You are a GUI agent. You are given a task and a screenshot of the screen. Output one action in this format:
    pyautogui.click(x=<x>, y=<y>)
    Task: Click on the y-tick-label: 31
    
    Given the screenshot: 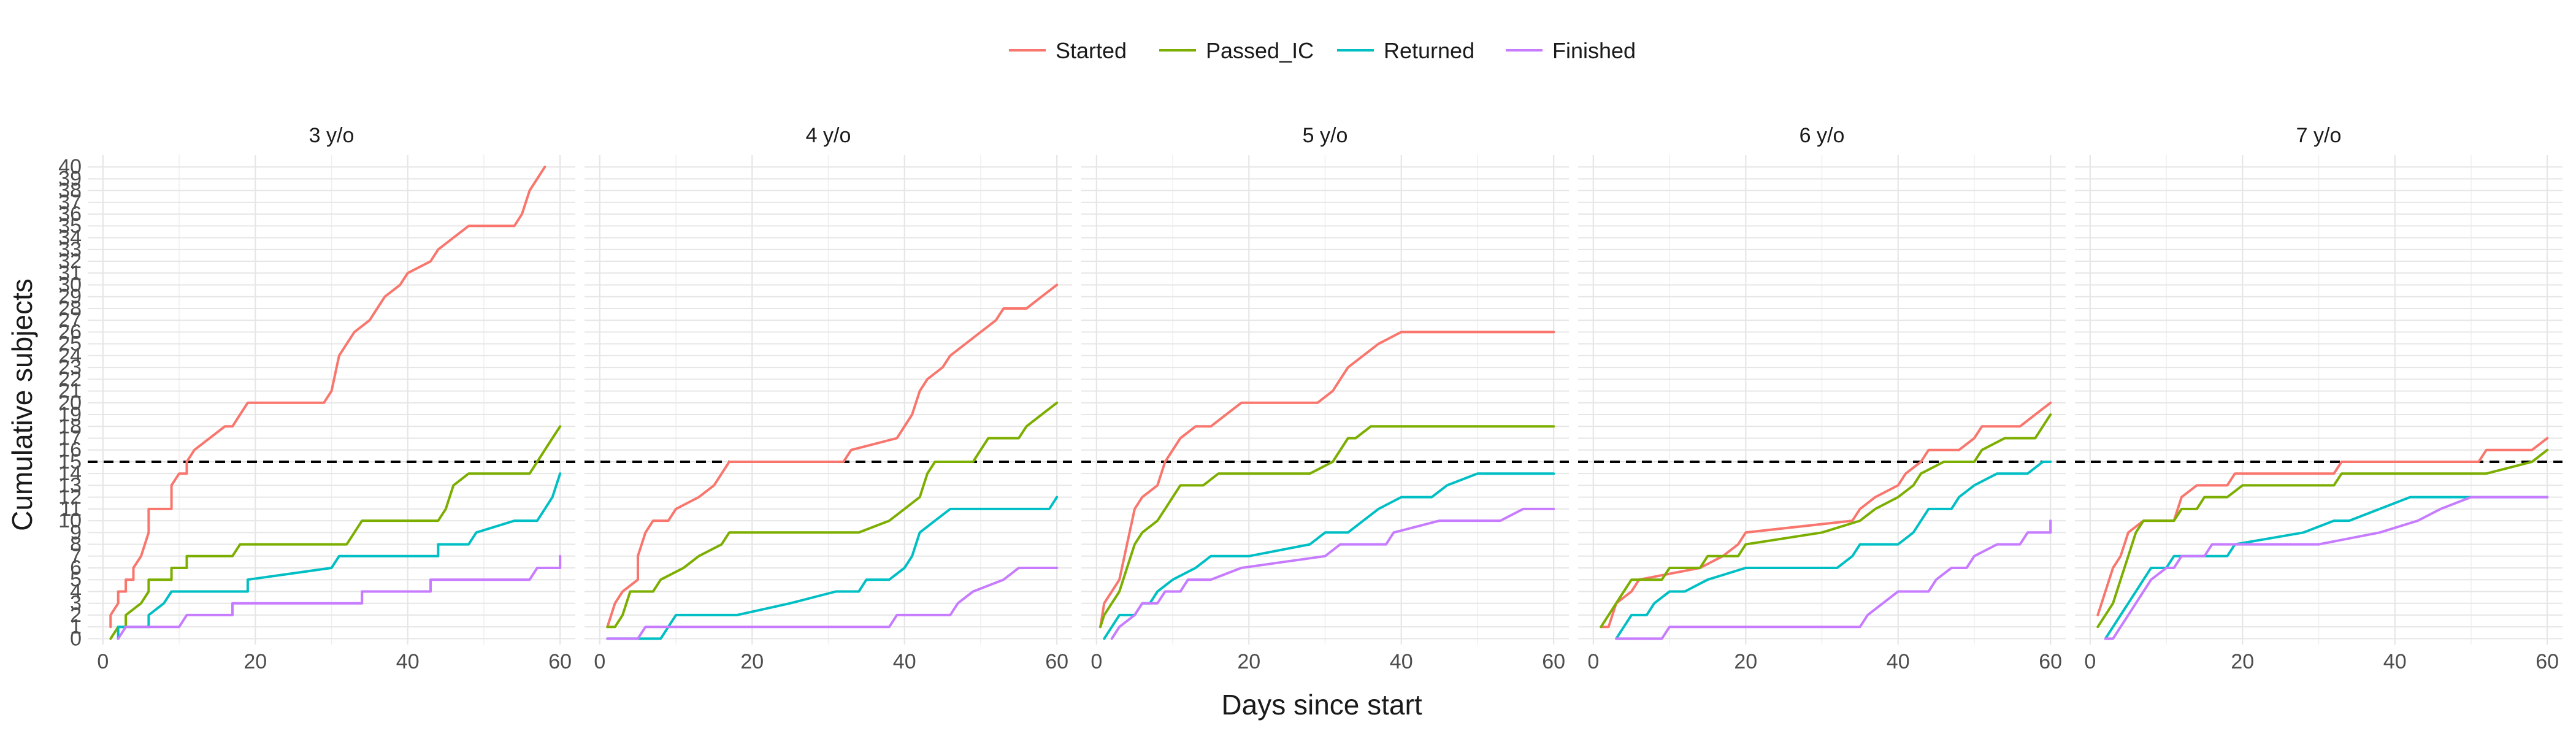 What is the action you would take?
    pyautogui.click(x=70, y=273)
    